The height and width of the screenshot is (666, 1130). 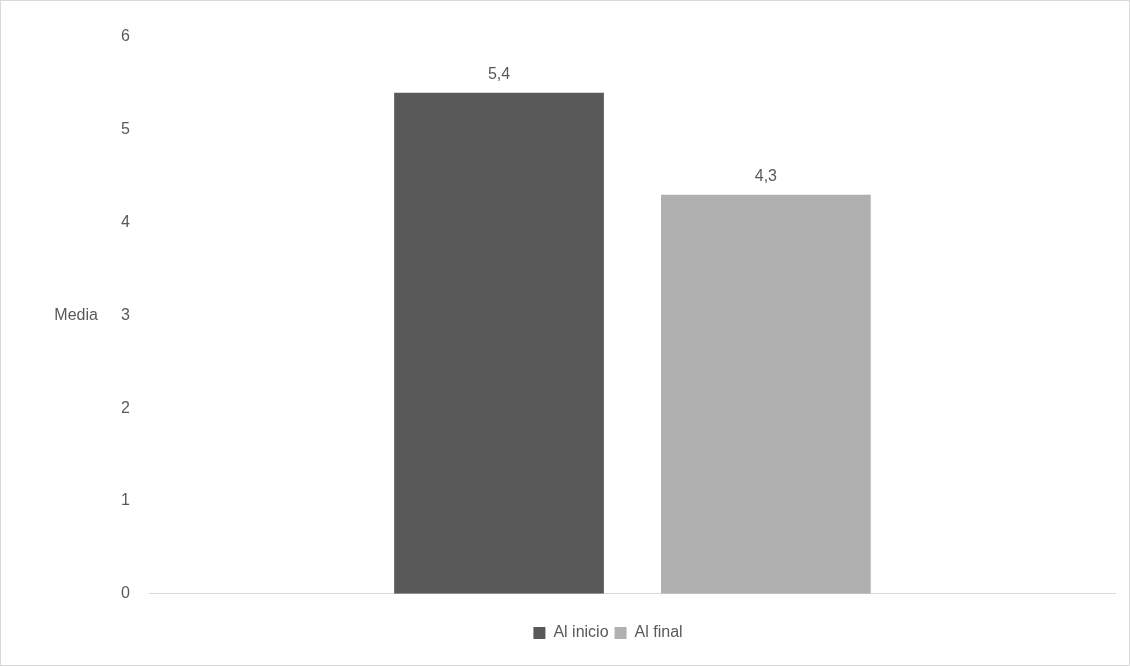 I want to click on legend-label: Al inicio, so click(x=581, y=632).